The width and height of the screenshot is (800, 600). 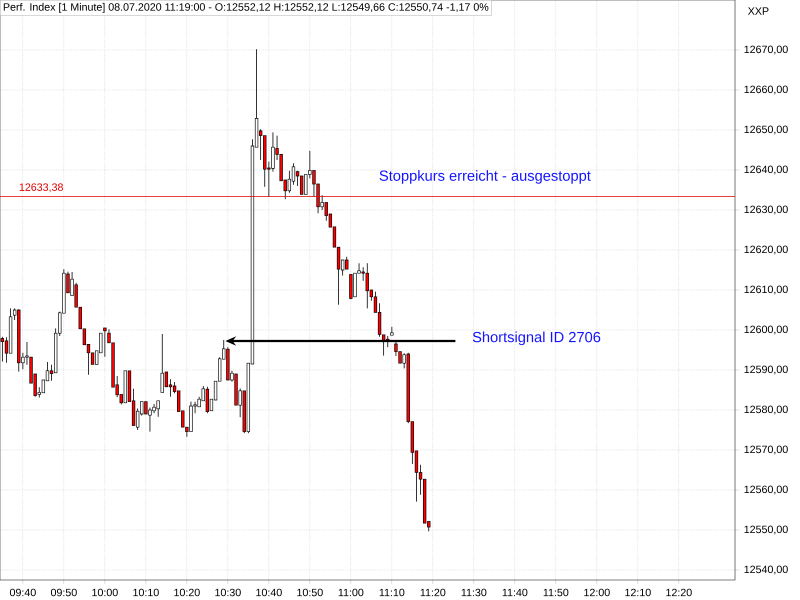 What do you see at coordinates (146, 592) in the screenshot?
I see `x-tick-label: 10:10` at bounding box center [146, 592].